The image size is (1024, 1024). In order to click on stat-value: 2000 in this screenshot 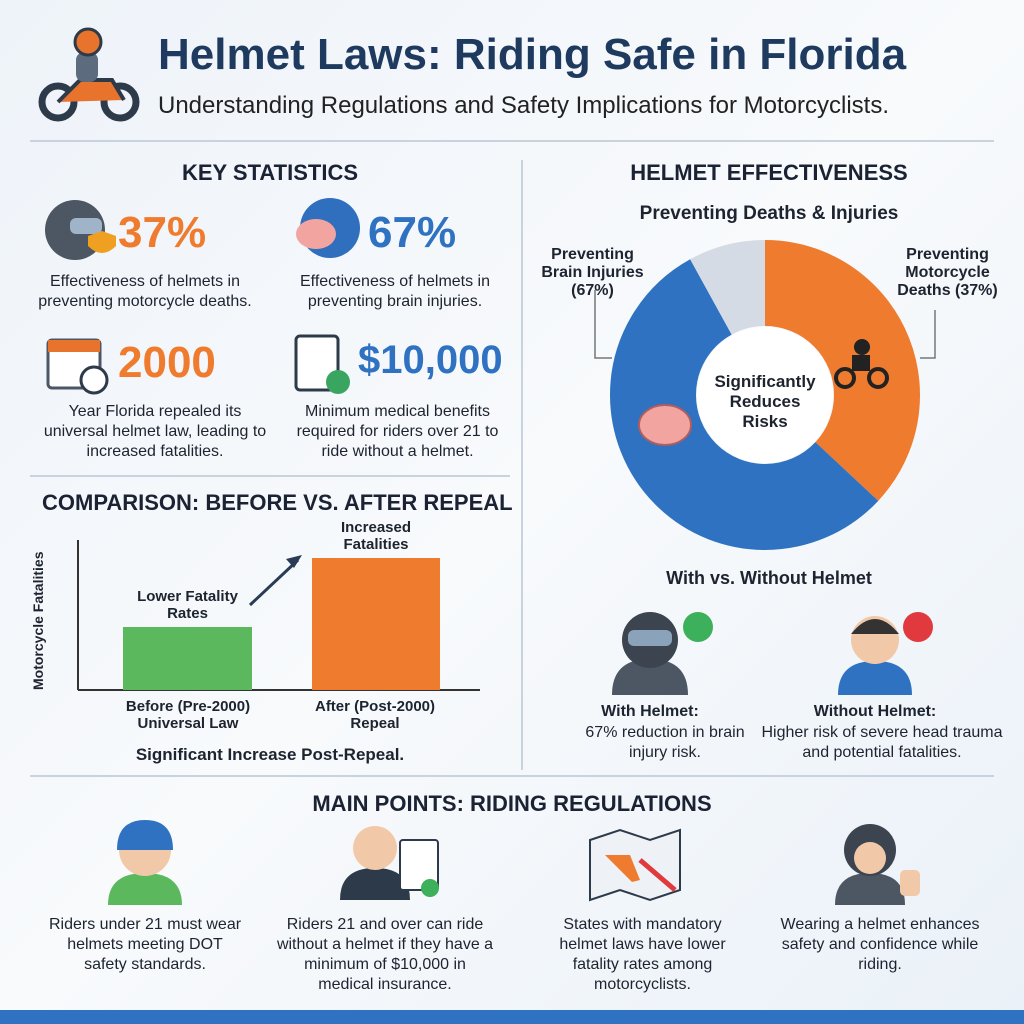, I will do `click(167, 362)`.